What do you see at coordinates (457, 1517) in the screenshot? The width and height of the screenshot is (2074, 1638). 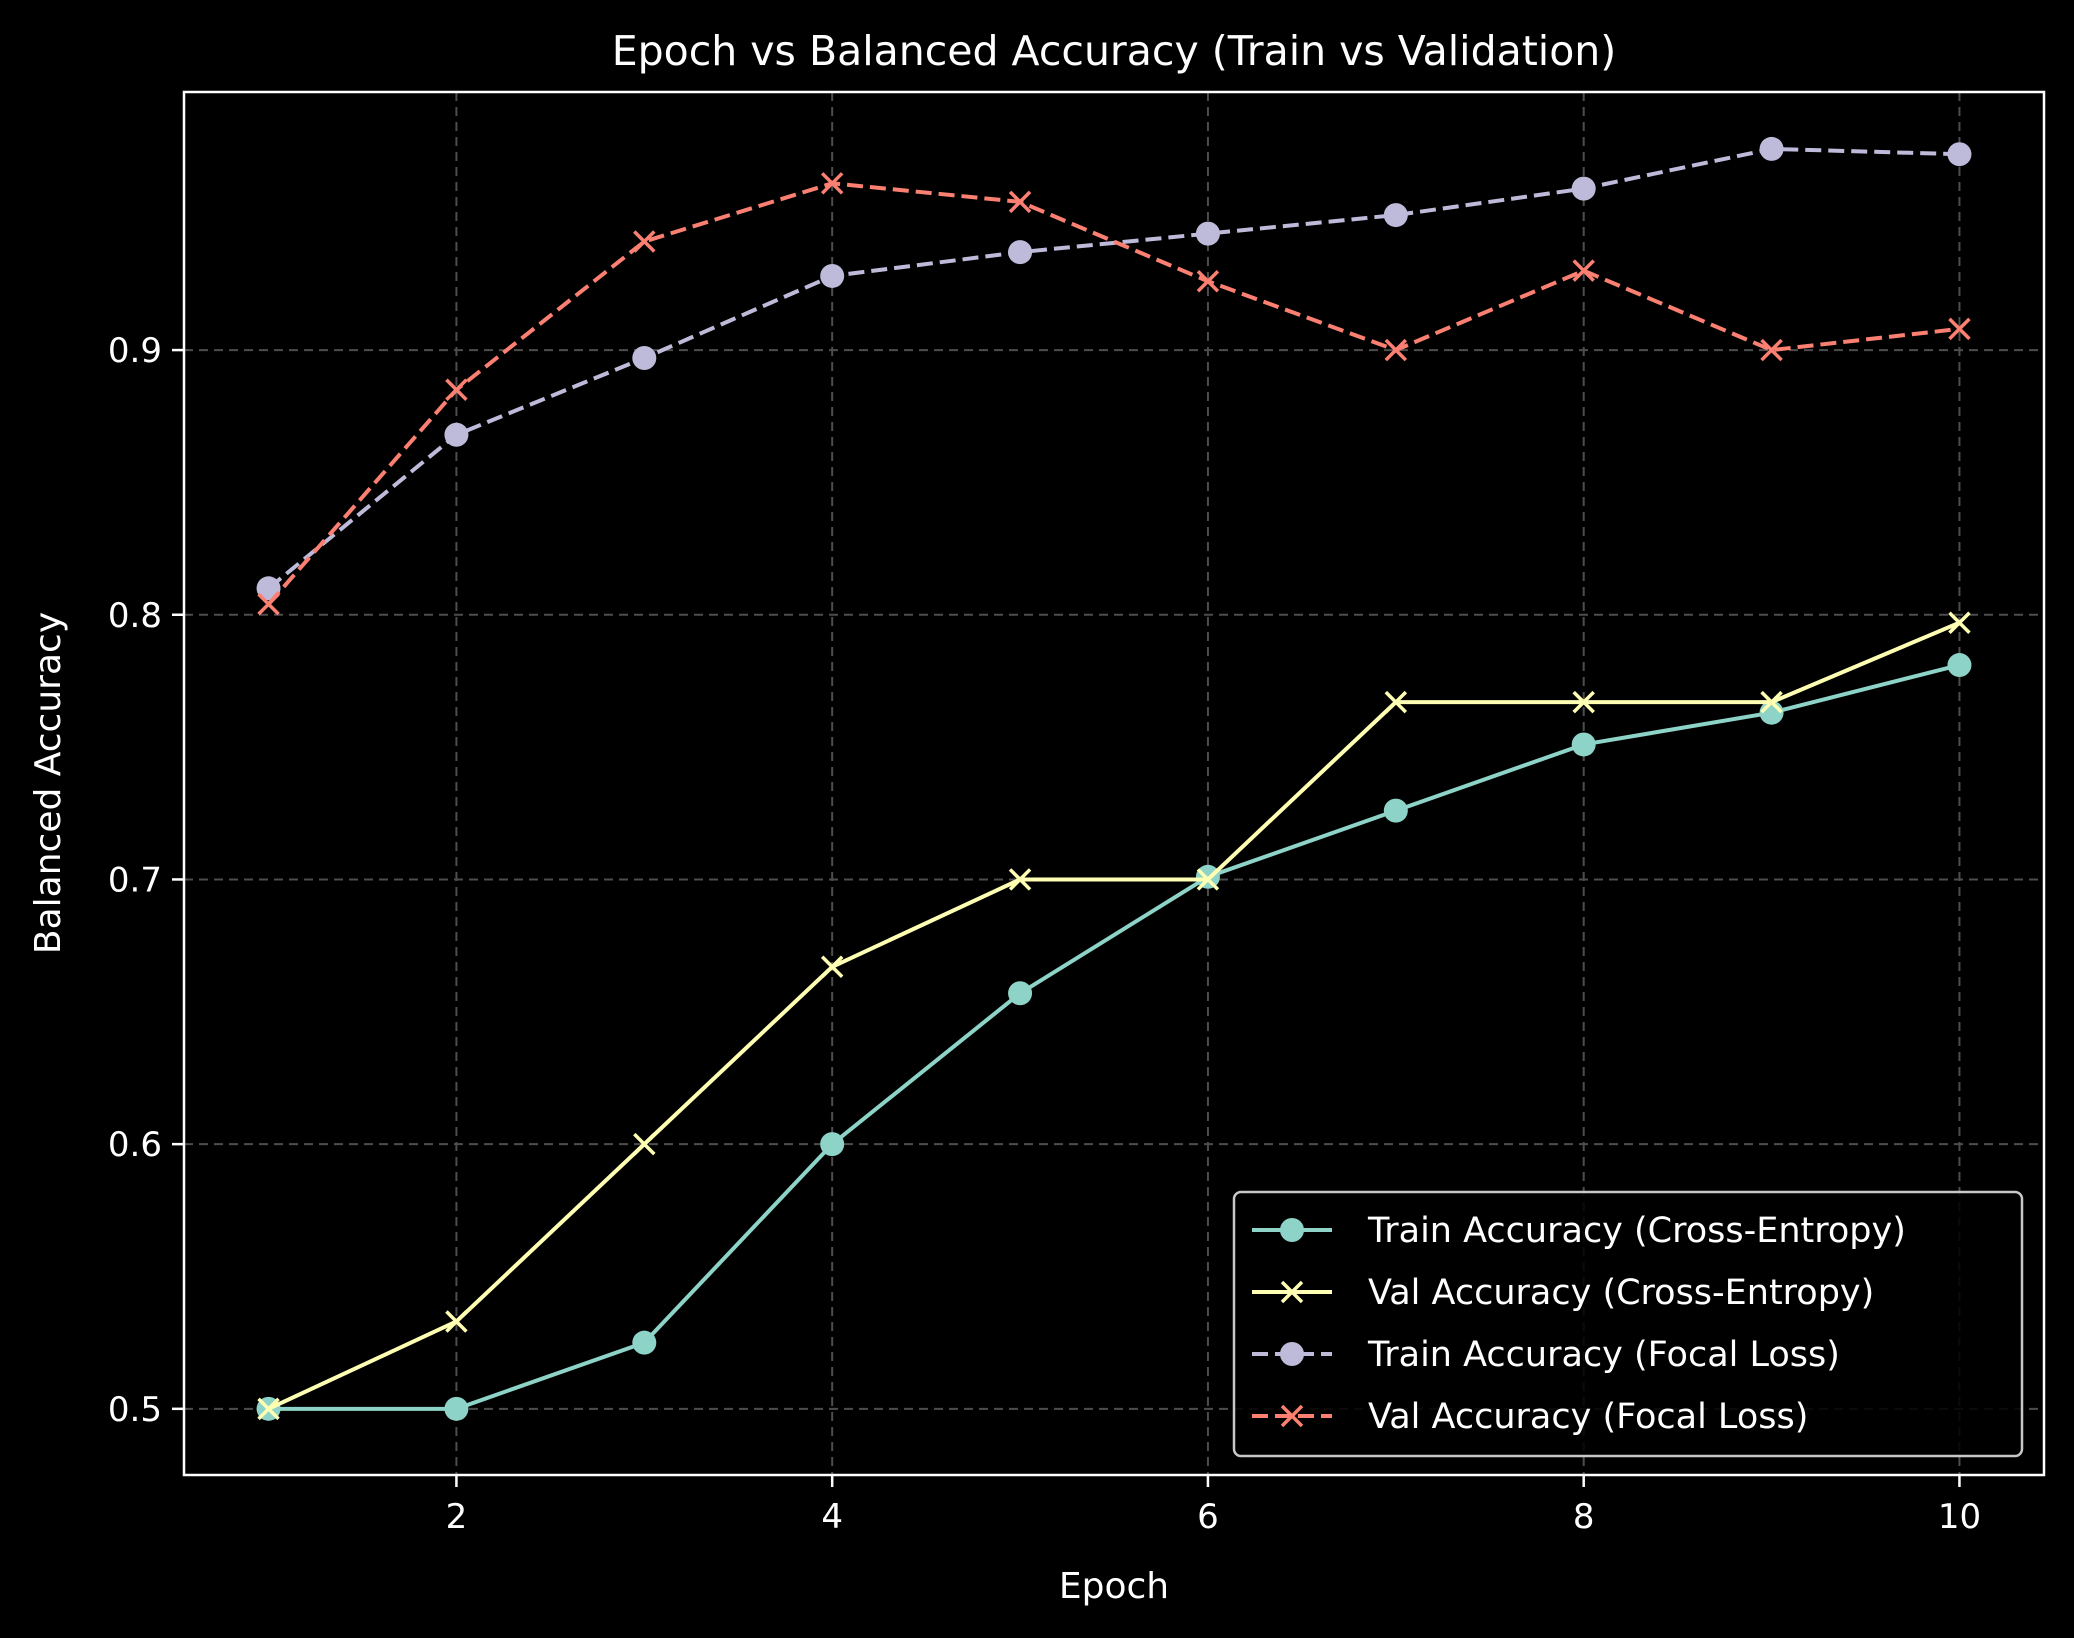 I see `x-tick-label: 2` at bounding box center [457, 1517].